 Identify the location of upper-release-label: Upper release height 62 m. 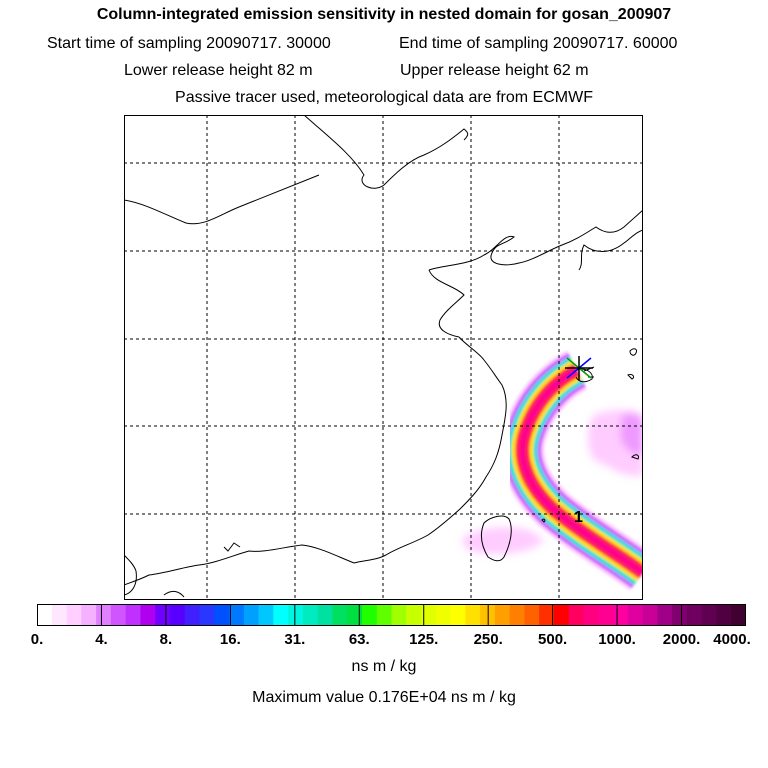
(494, 70).